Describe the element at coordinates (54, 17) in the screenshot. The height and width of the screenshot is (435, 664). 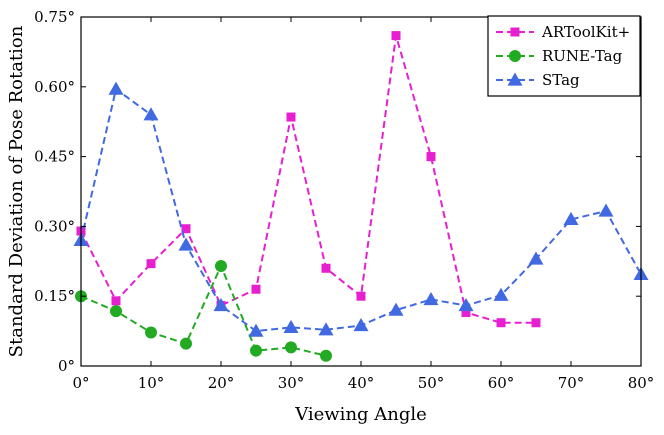
I see `y-tick-label: 0.75°` at that location.